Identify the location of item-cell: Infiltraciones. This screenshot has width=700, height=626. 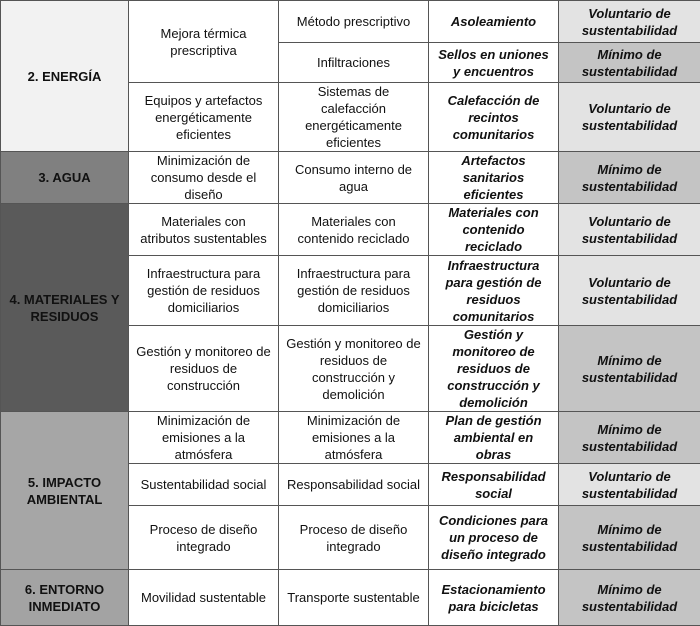
(354, 63).